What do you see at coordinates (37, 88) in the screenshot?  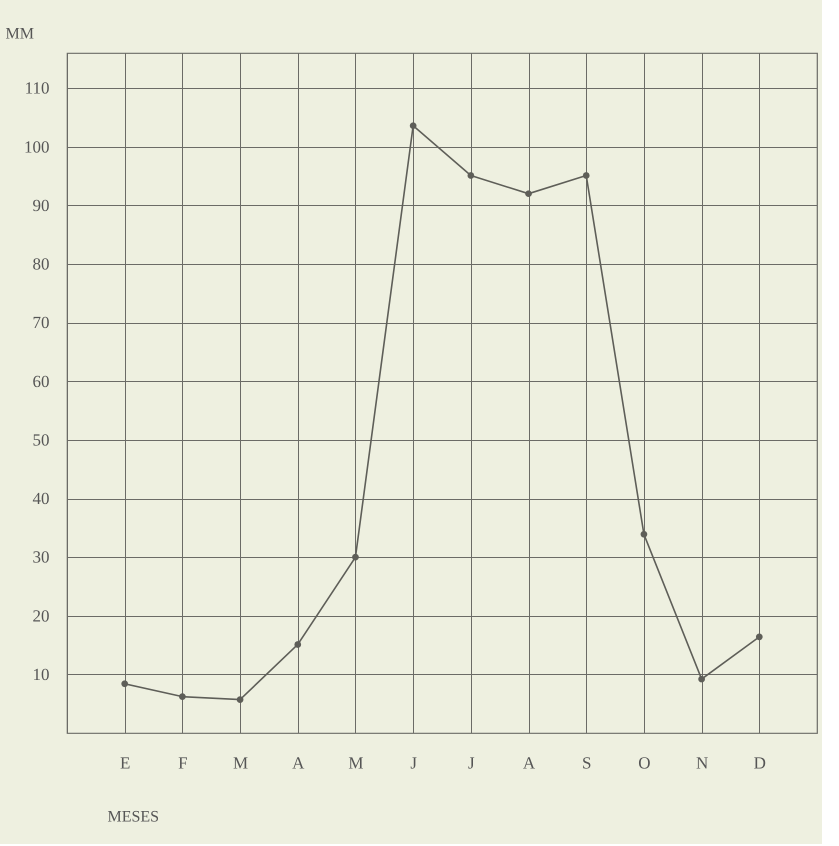 I see `y-tick-label: 110` at bounding box center [37, 88].